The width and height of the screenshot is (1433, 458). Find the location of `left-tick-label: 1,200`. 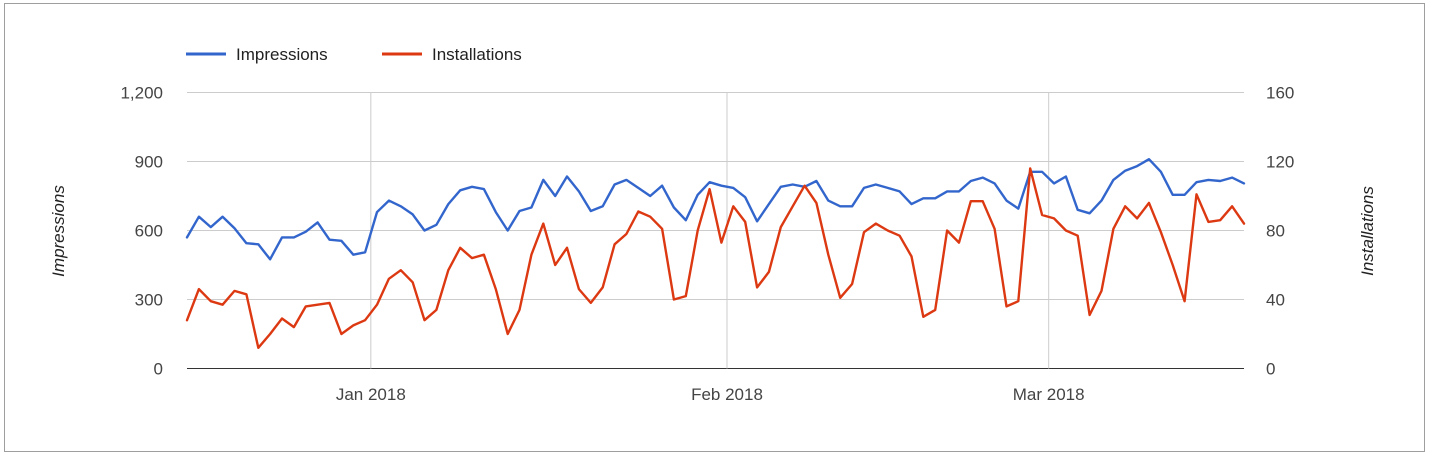

left-tick-label: 1,200 is located at coordinates (141, 93).